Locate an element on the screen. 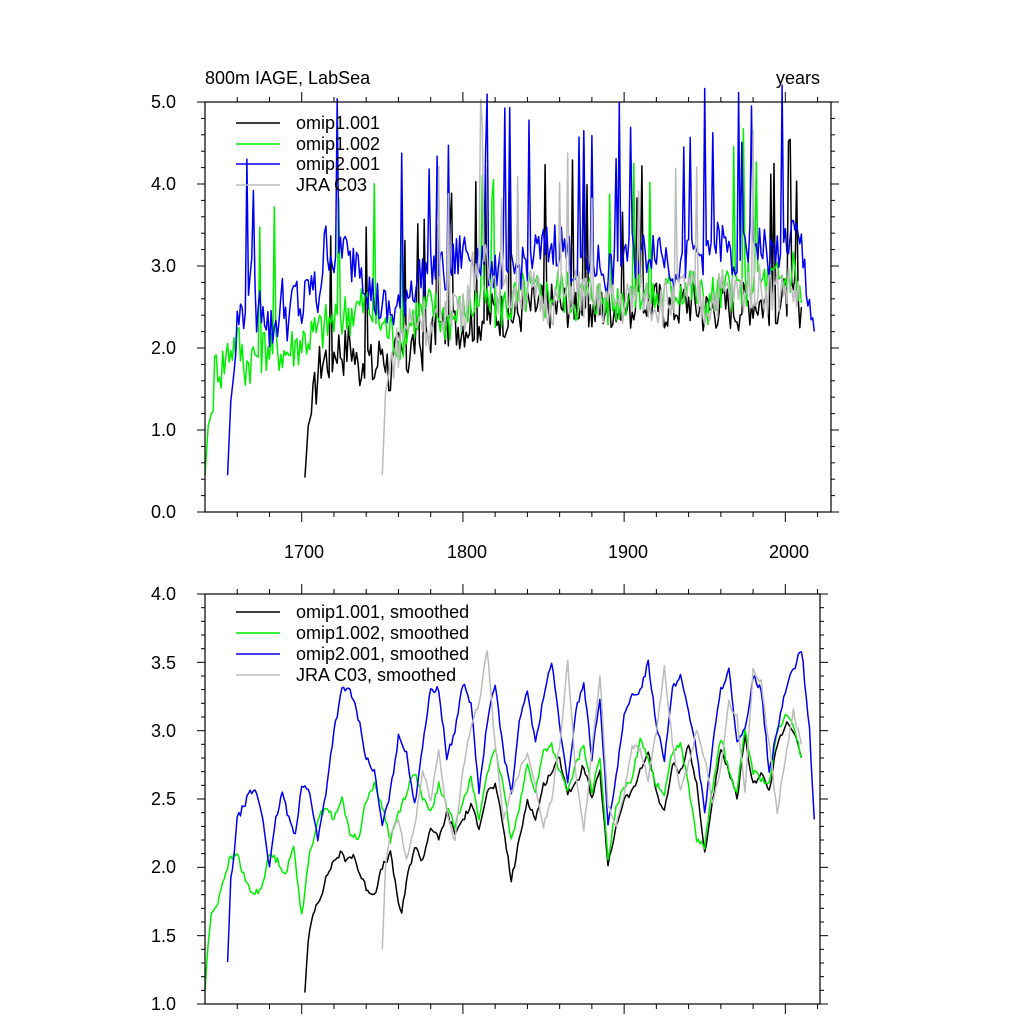 This screenshot has height=1029, width=1024. legend-label: omip1.001, smoothed is located at coordinates (382, 612).